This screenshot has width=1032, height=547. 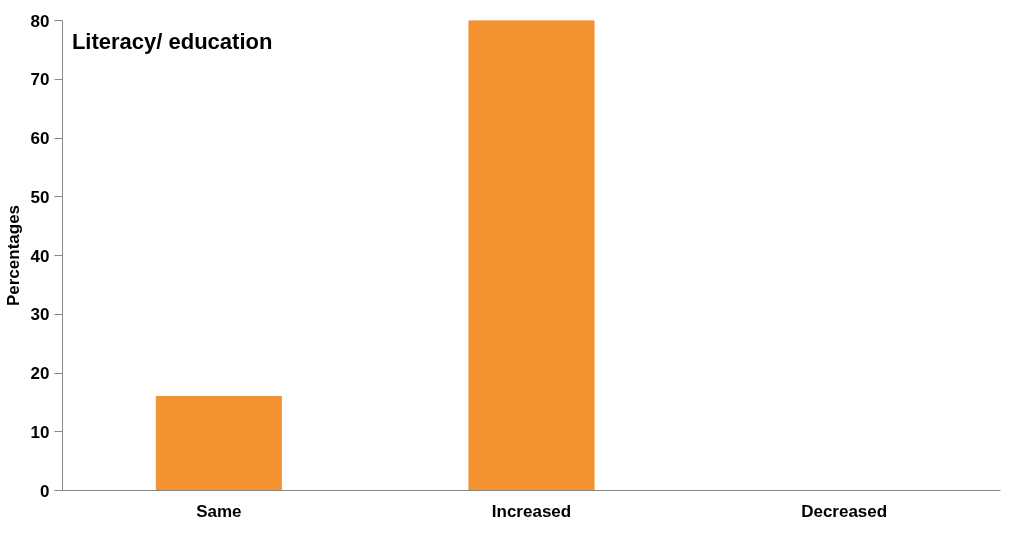 I want to click on y-tick-label: 20, so click(x=40, y=373).